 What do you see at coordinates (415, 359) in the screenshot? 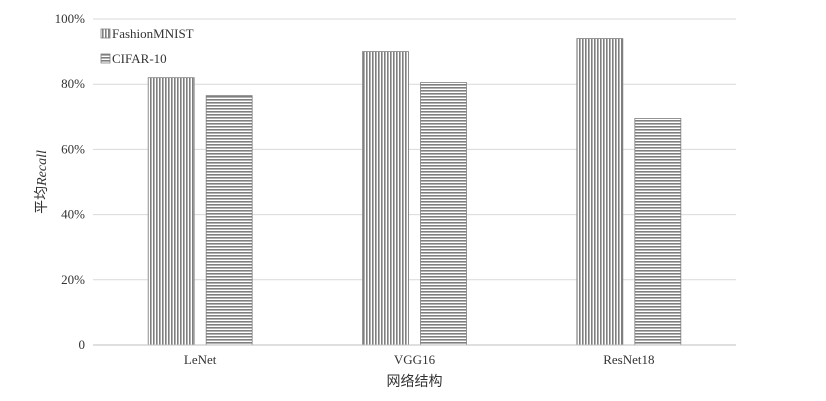
I see `x-tick-label: VGG16` at bounding box center [415, 359].